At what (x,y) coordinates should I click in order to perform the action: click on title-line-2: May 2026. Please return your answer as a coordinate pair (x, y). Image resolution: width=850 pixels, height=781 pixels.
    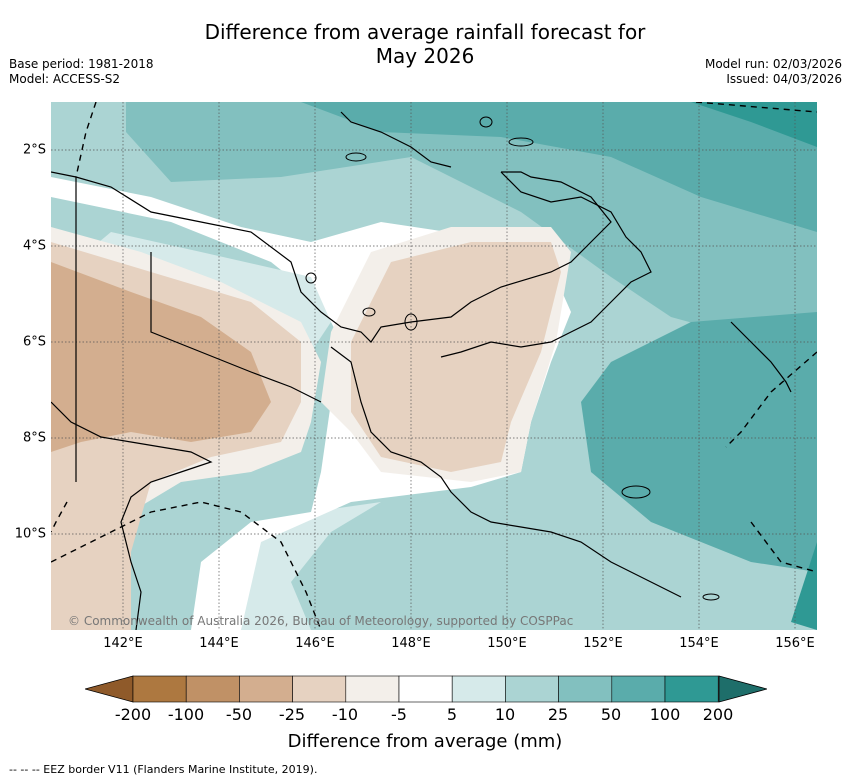
    Looking at the image, I should click on (425, 56).